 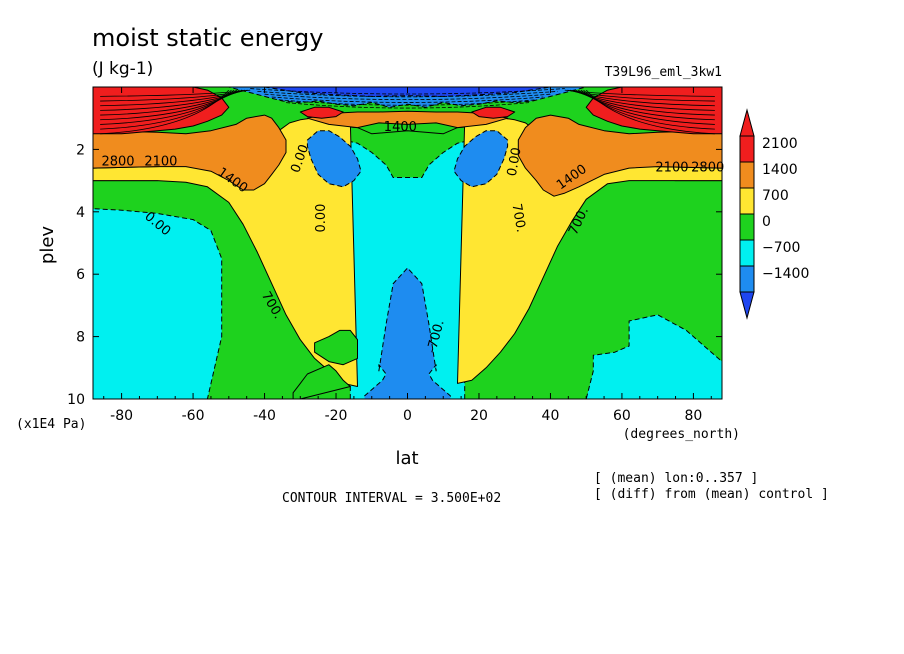 I want to click on y-axis-label: plev, so click(x=47, y=245).